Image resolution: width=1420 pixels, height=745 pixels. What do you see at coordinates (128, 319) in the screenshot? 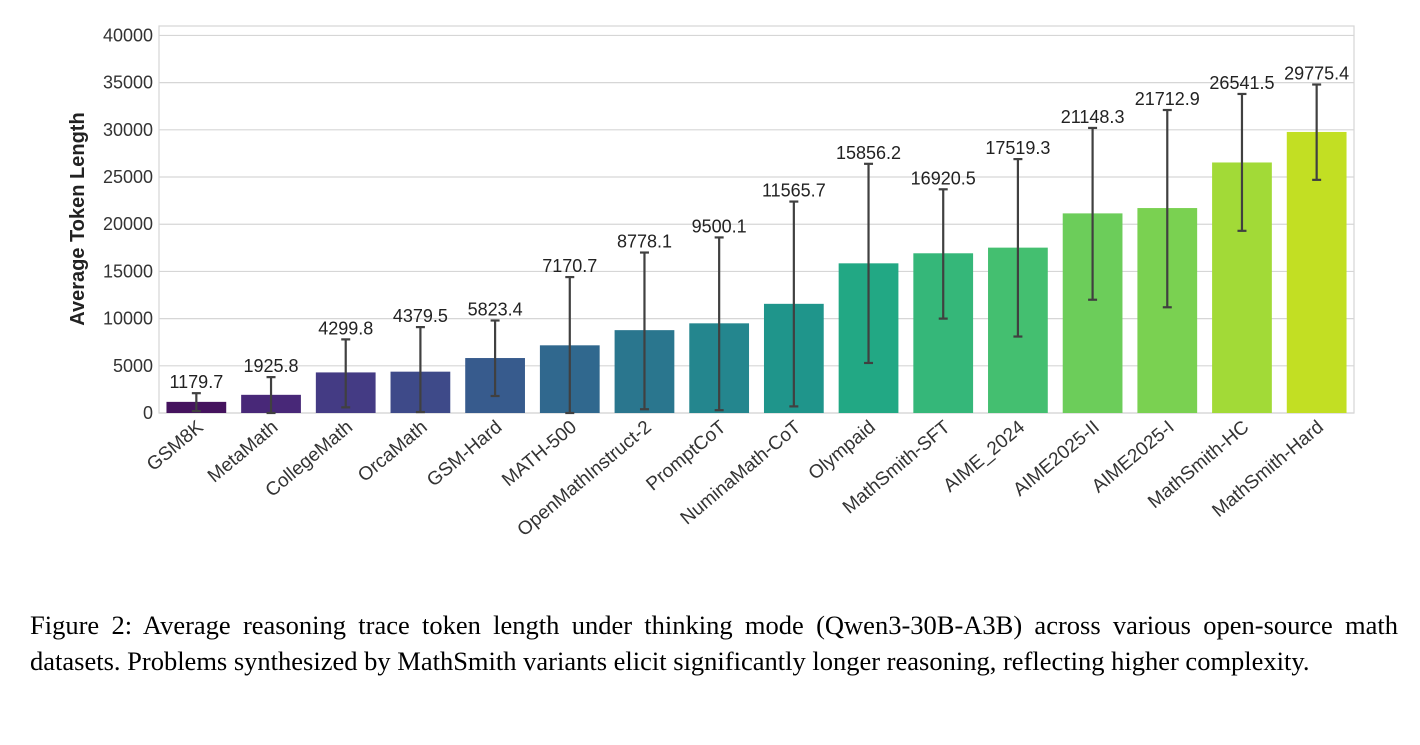
I see `y-tick-label: 10000` at bounding box center [128, 319].